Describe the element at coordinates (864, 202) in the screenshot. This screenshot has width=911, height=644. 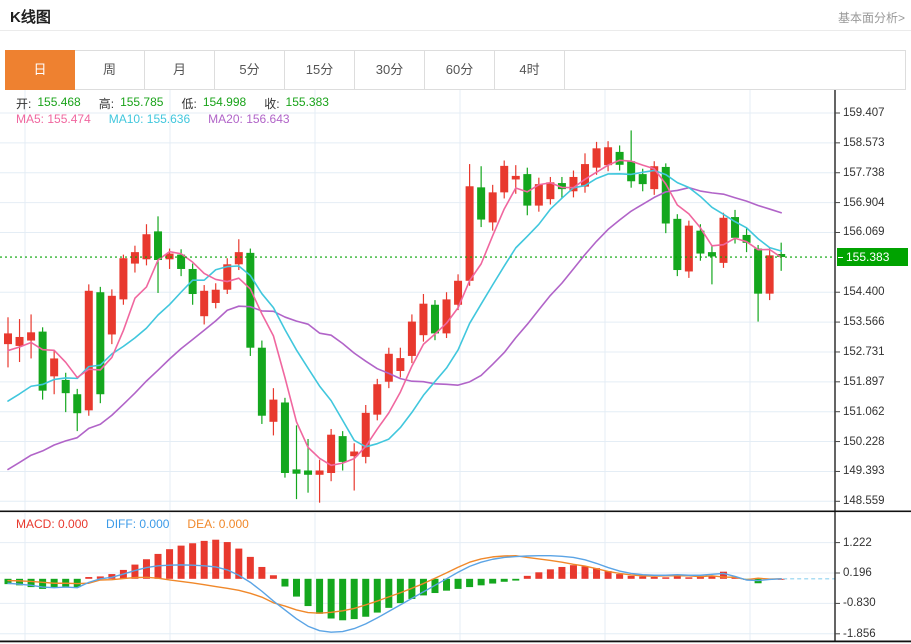
I see `main-y-axis-label: 156.904` at that location.